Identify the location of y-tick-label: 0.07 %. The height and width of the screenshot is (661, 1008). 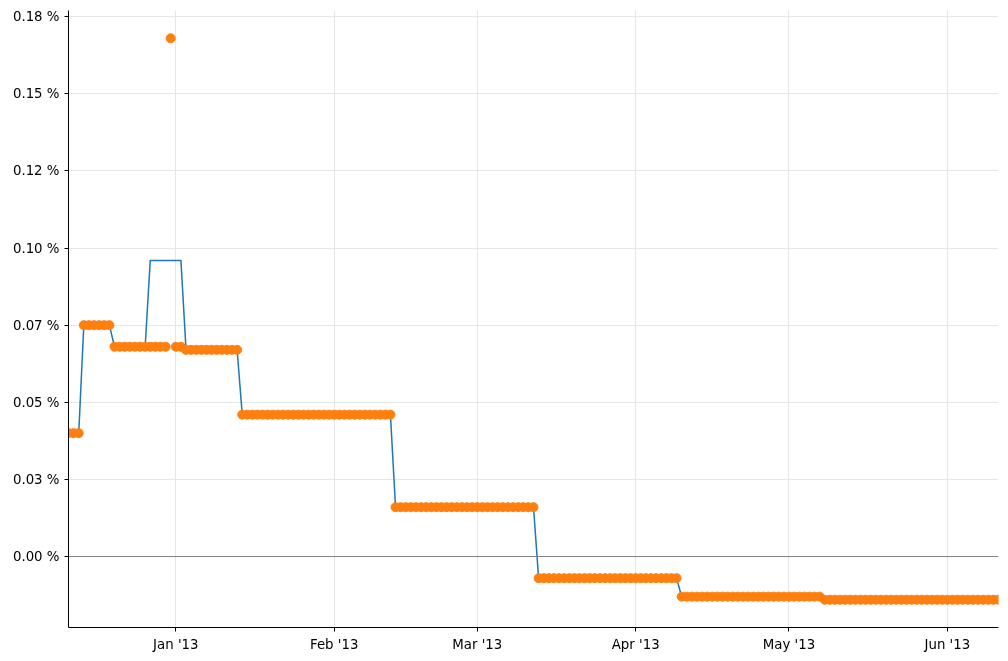
(36, 325).